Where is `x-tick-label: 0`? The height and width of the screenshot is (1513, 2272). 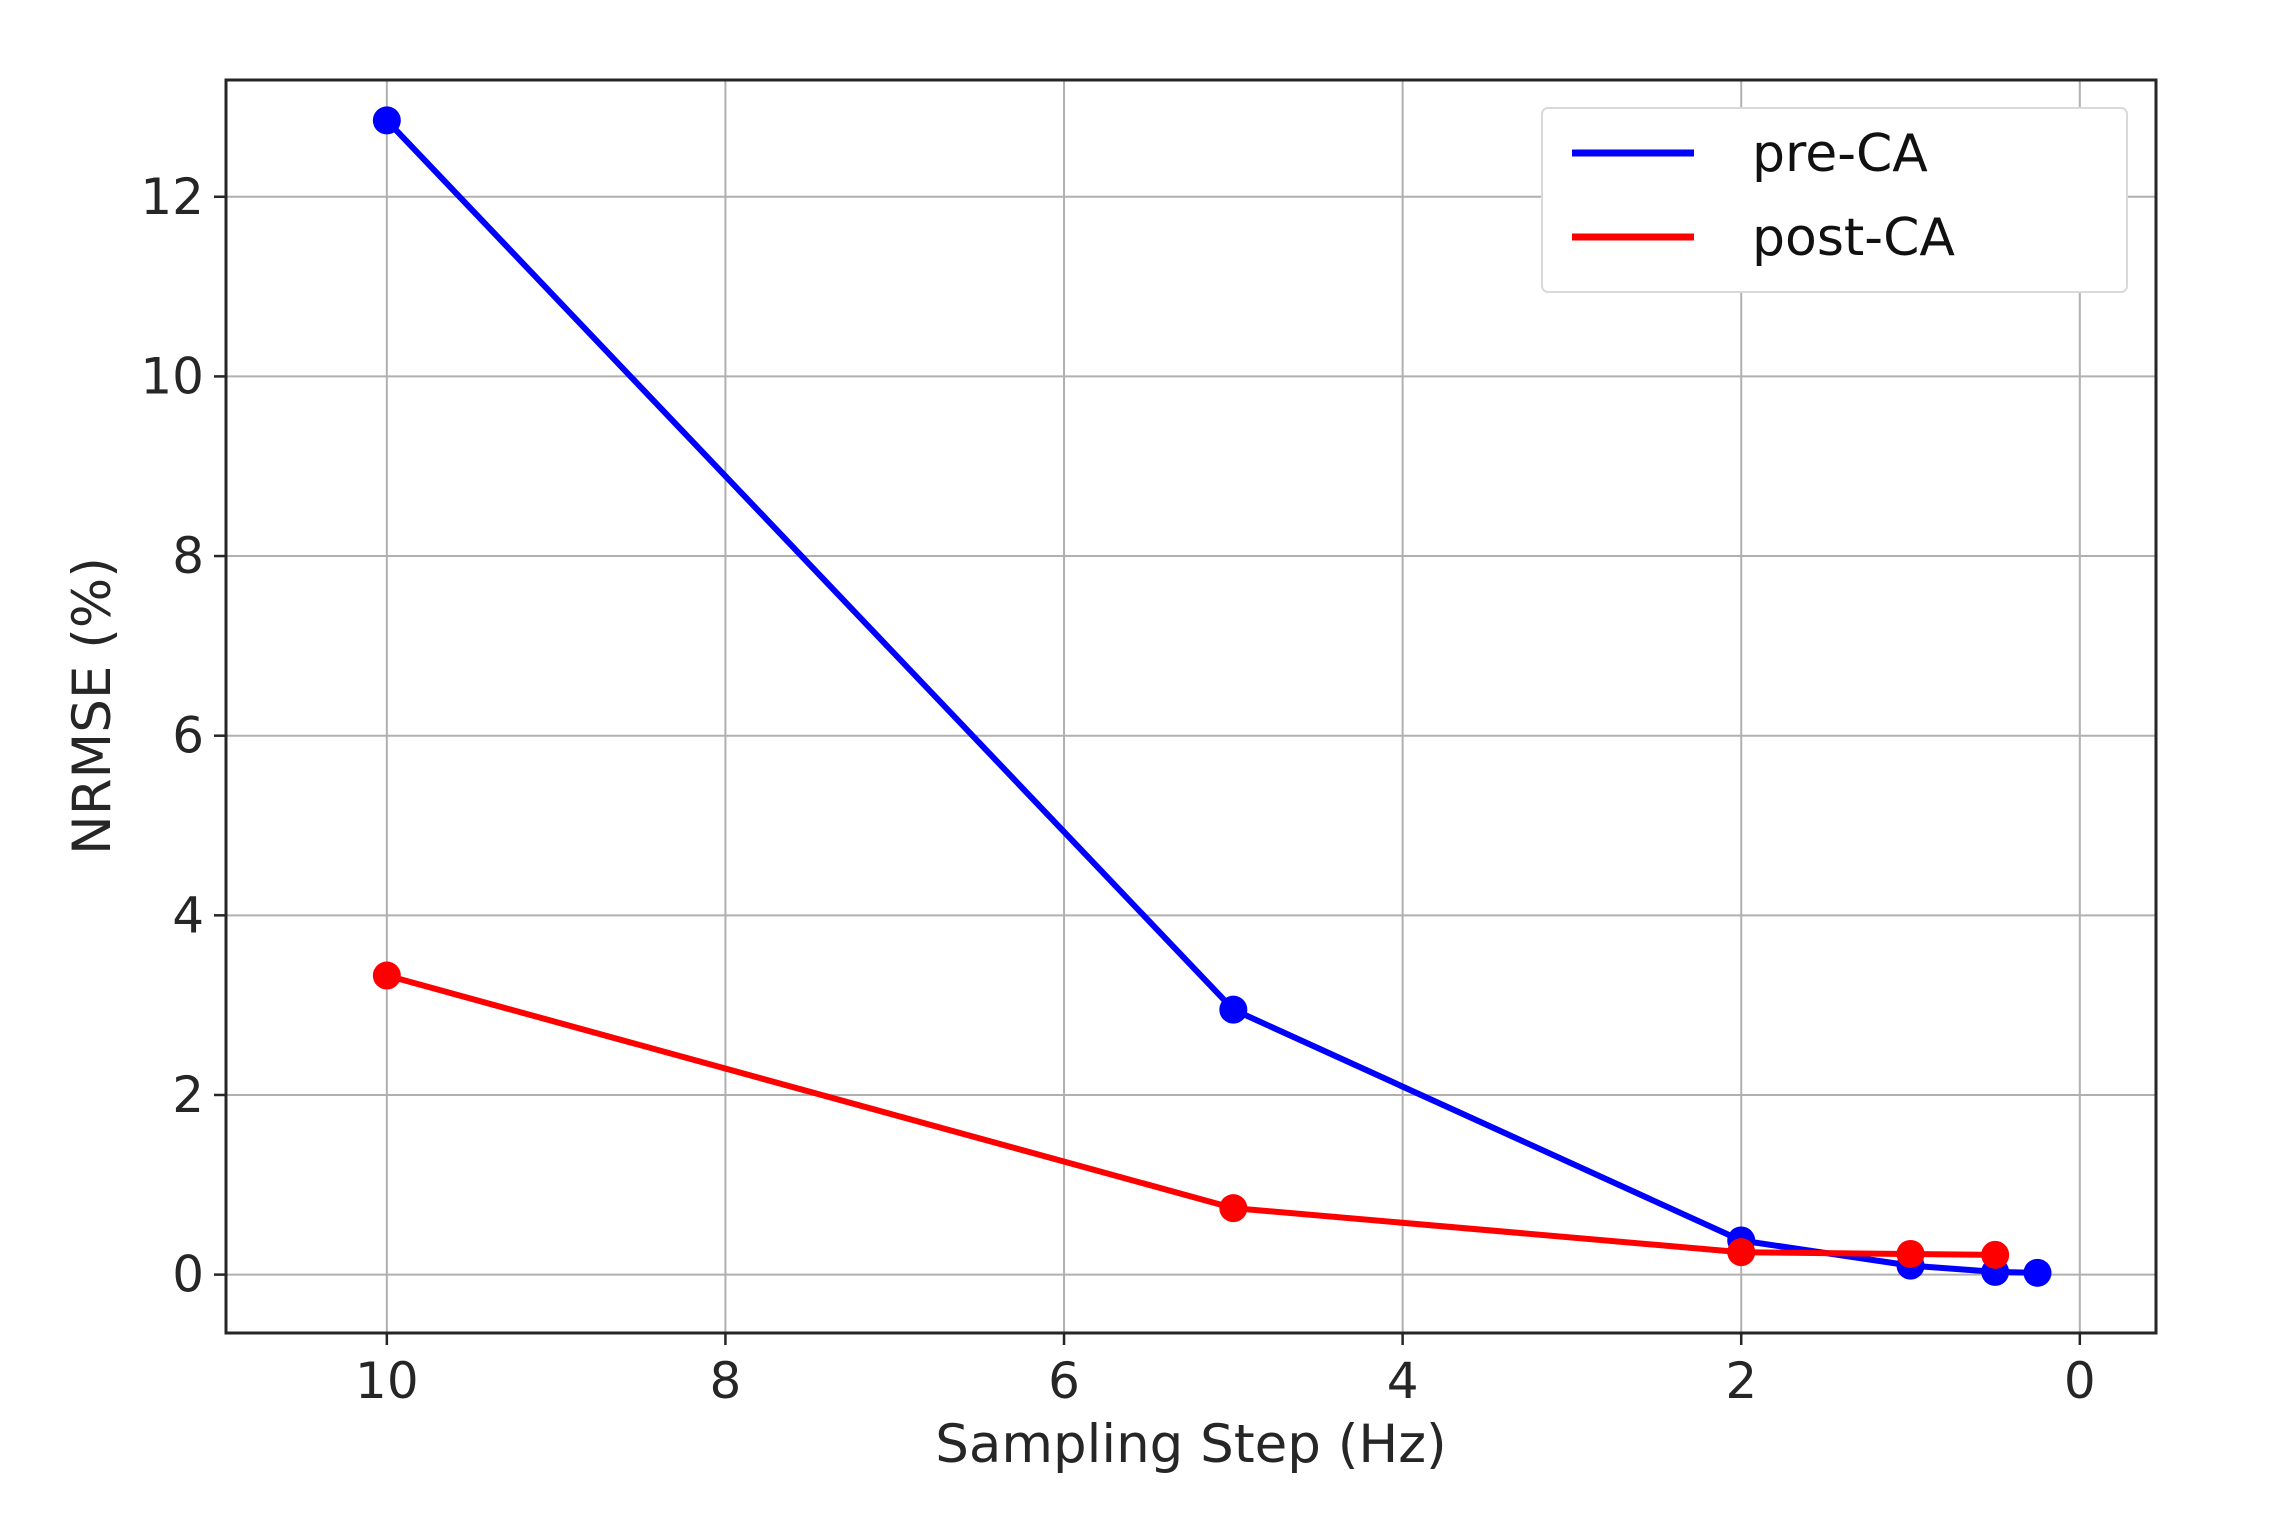 x-tick-label: 0 is located at coordinates (2080, 1381).